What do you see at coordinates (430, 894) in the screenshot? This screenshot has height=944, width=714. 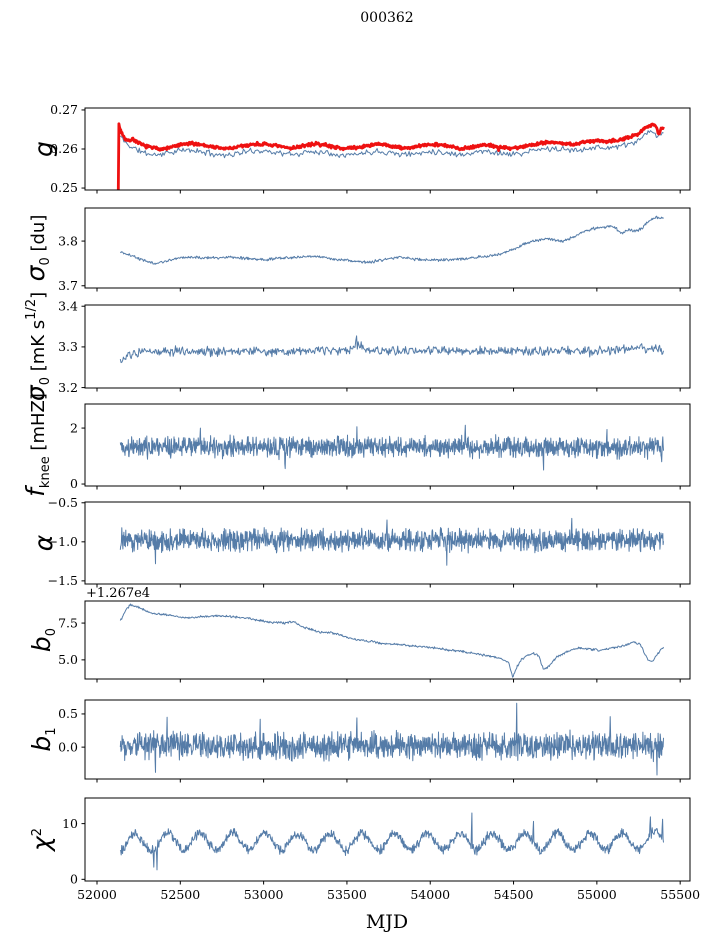 I see `x-tick-label: 54000` at bounding box center [430, 894].